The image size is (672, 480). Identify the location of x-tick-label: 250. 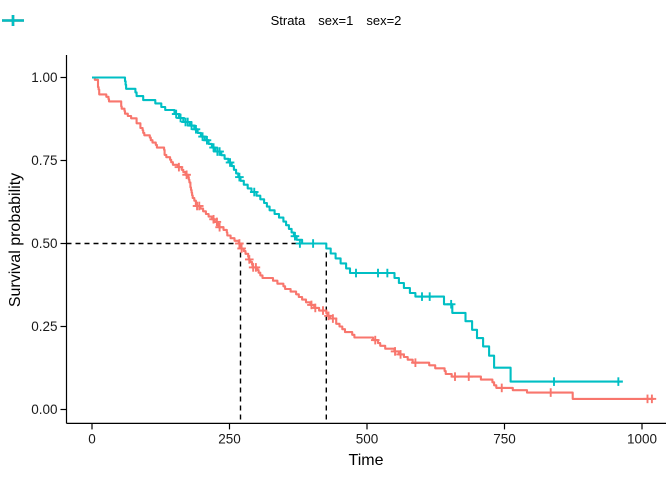
(229, 438).